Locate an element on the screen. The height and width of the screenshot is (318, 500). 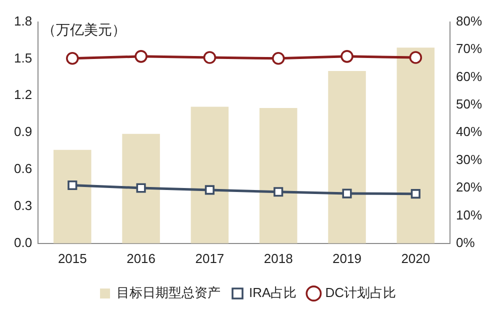
y2-tick-label: 20% is located at coordinates (469, 187).